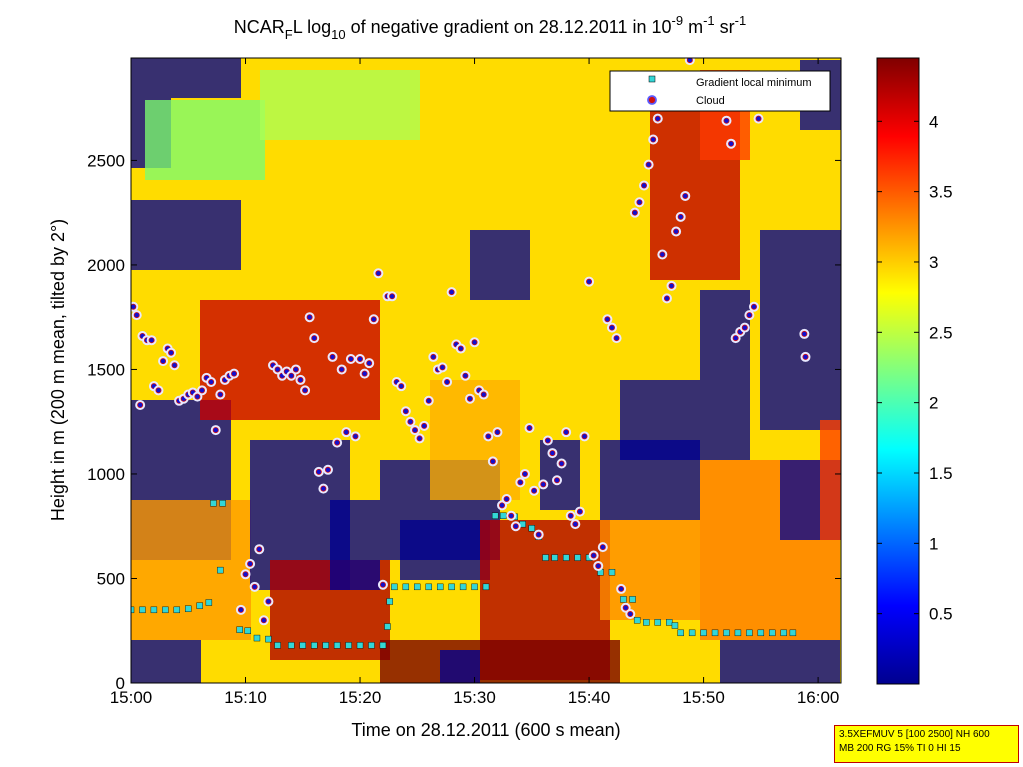 Image resolution: width=1023 pixels, height=767 pixels. What do you see at coordinates (312, 27) in the screenshot?
I see `title-part: L log` at bounding box center [312, 27].